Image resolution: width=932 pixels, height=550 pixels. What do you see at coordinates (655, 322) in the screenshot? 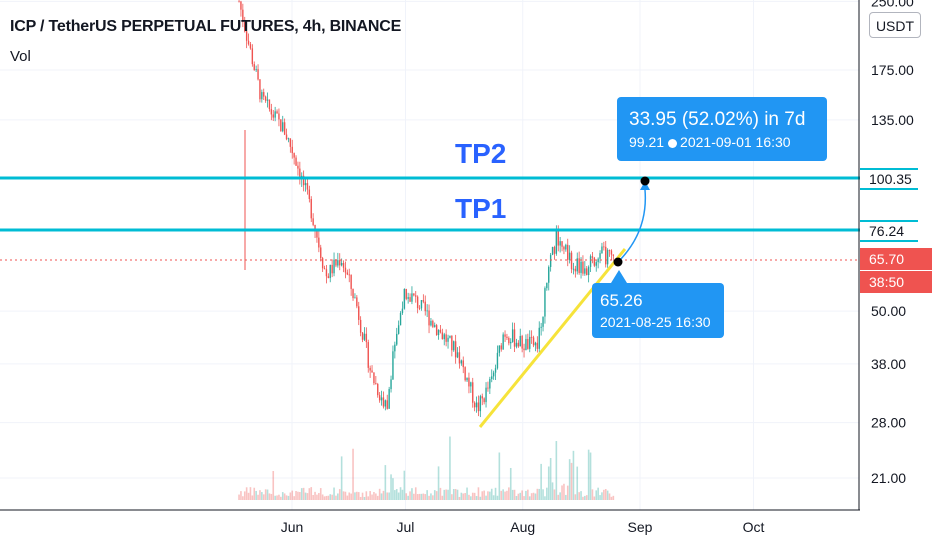
I see `start-time: 2021-08-25 16:30` at bounding box center [655, 322].